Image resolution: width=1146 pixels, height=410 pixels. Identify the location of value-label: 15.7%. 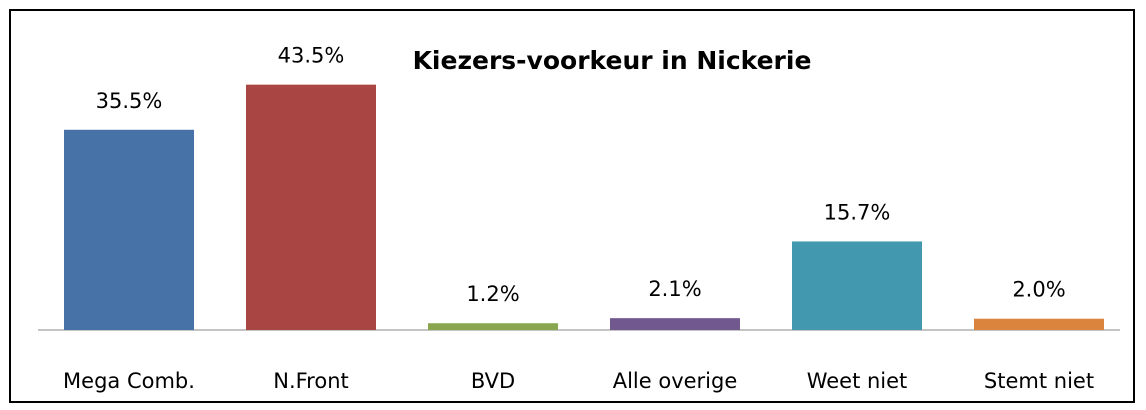
(857, 212).